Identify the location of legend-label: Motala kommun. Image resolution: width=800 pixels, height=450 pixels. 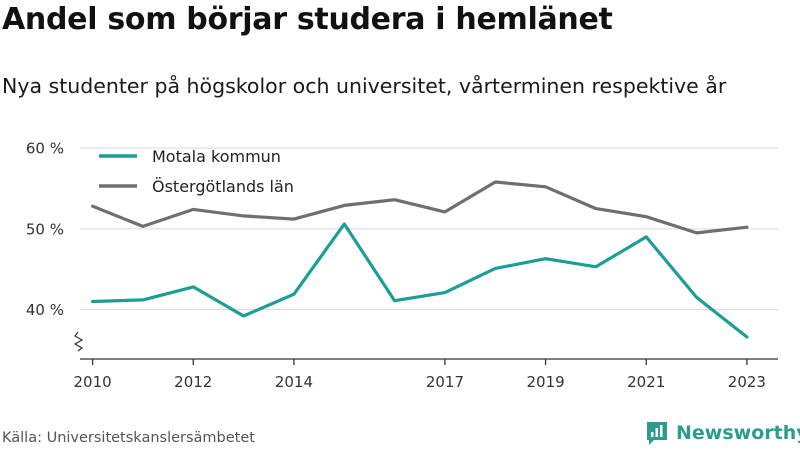
(216, 156).